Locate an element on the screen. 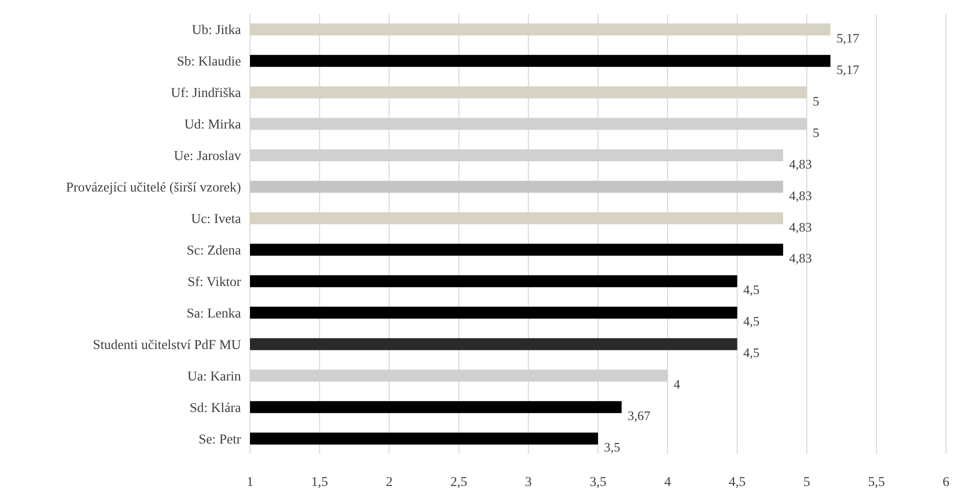 The width and height of the screenshot is (956, 492). y-tick-label: Uc: Iveta is located at coordinates (216, 218).